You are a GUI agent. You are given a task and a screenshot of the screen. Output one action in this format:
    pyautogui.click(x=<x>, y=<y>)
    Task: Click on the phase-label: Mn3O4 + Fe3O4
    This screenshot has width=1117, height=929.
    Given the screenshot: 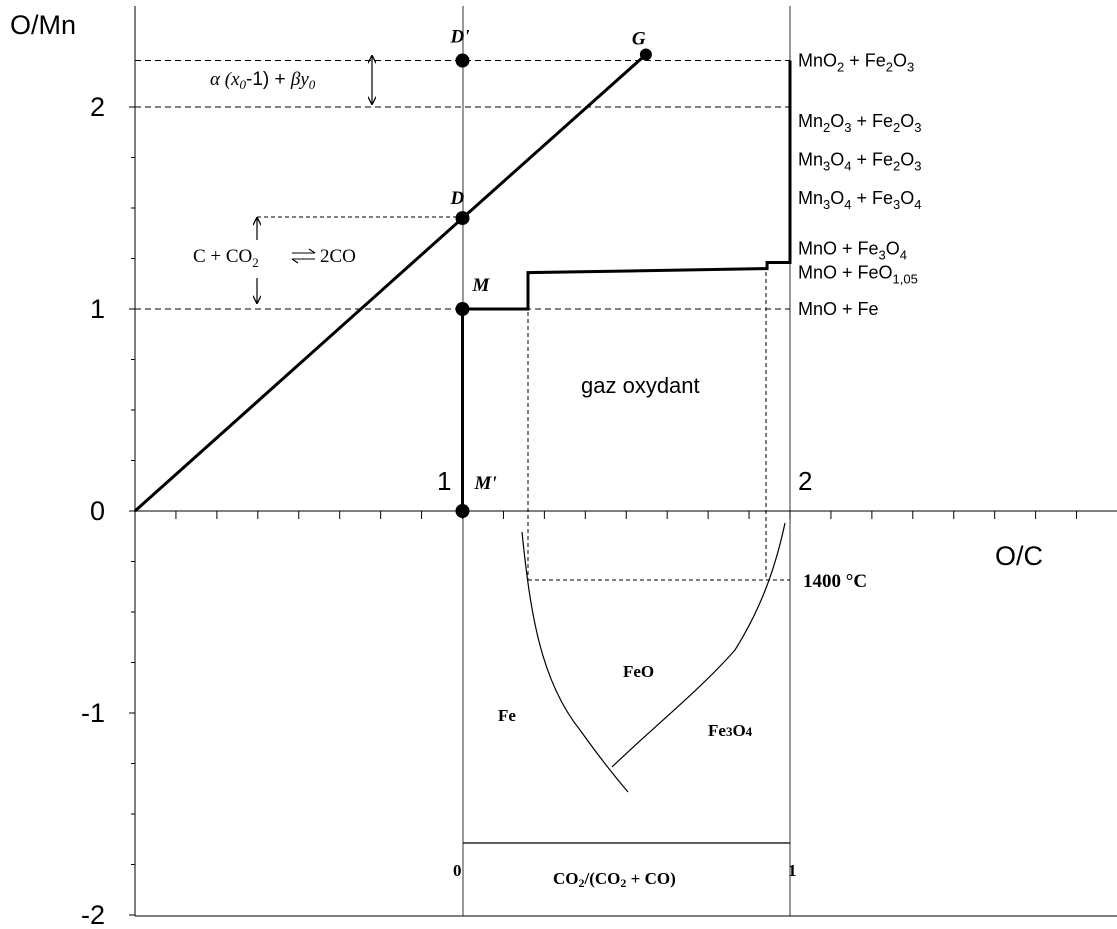 What is the action you would take?
    pyautogui.click(x=860, y=200)
    